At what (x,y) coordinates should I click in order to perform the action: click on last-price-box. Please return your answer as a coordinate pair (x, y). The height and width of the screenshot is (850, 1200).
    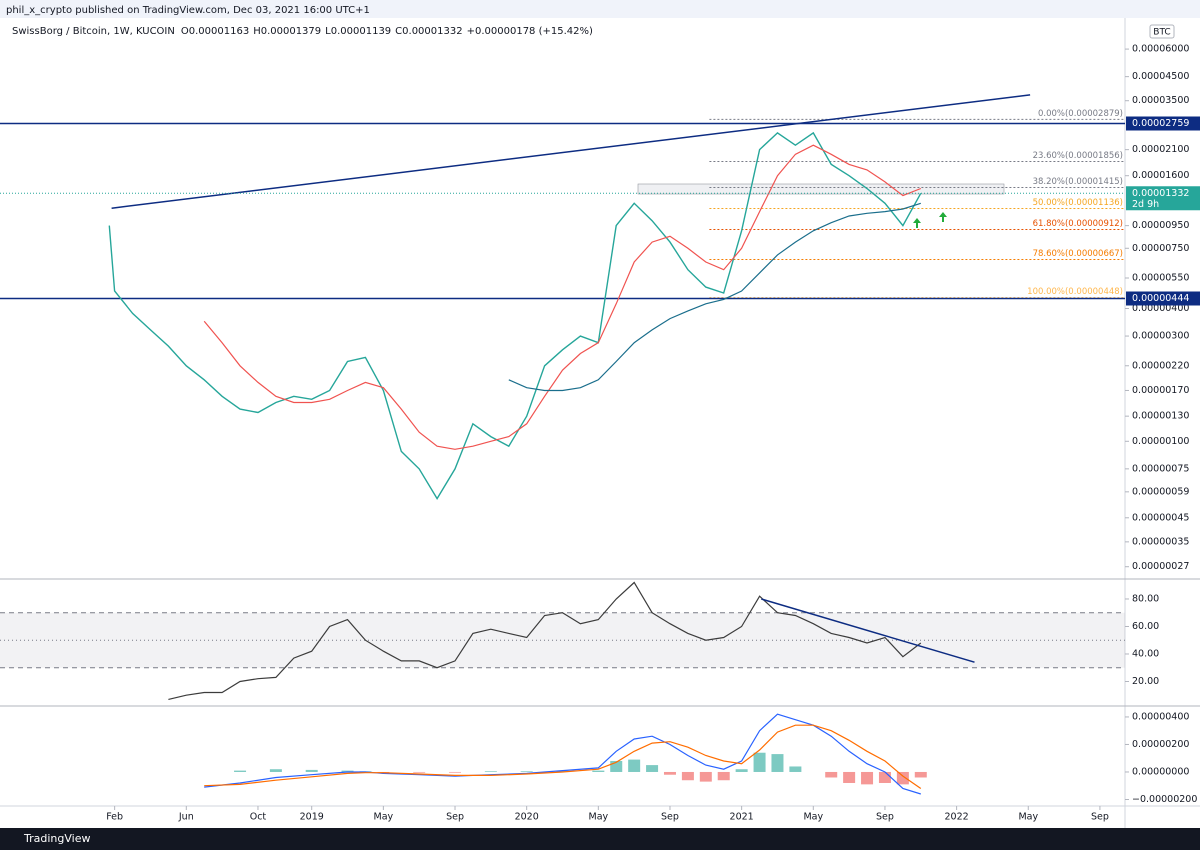
    Looking at the image, I should click on (1163, 198).